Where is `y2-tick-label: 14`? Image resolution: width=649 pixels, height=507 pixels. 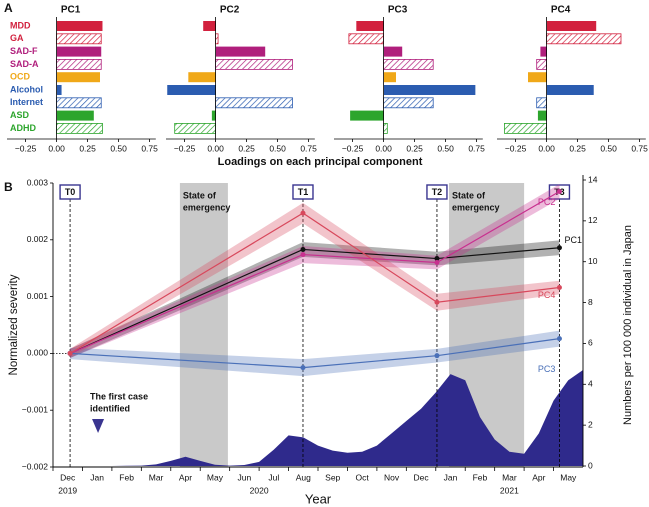 y2-tick-label: 14 is located at coordinates (593, 179).